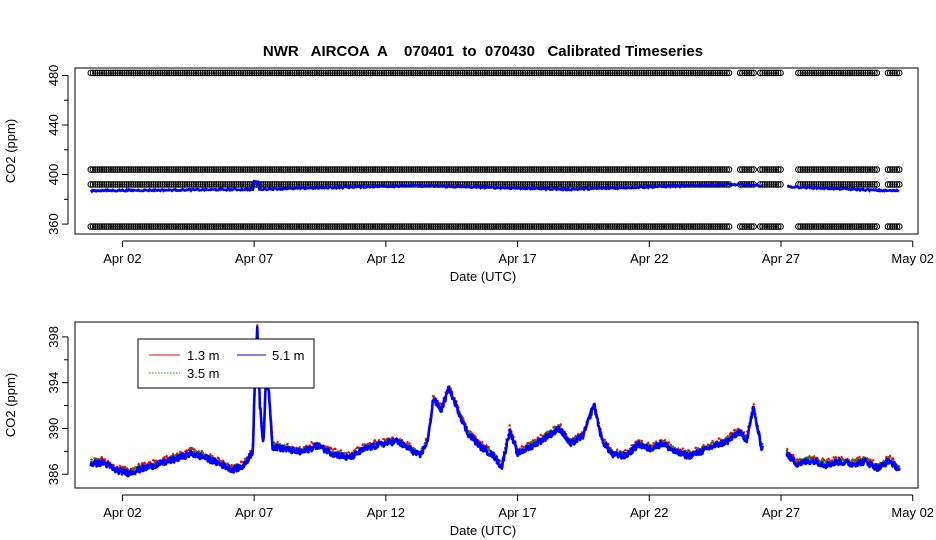 This screenshot has height=540, width=936. What do you see at coordinates (57, 150) in the screenshot?
I see `top-y-axis: 360 400 440 480` at bounding box center [57, 150].